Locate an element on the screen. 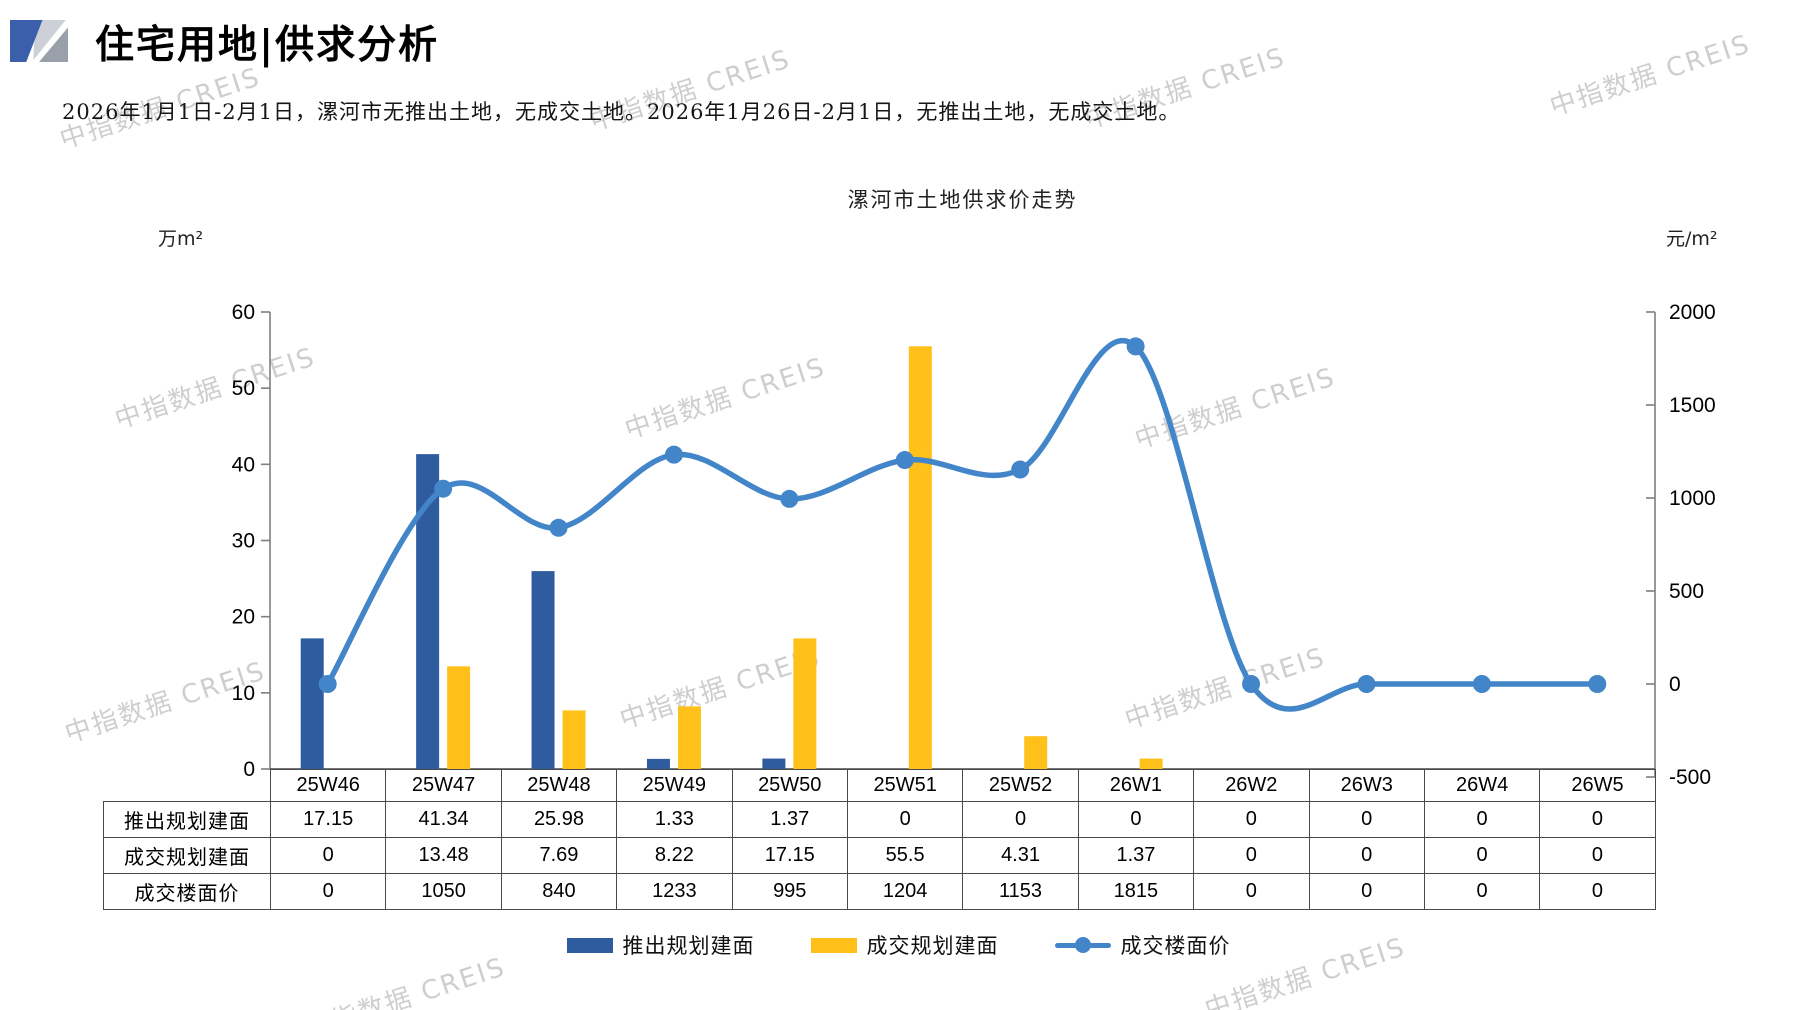  chart-legend: 推出规划建面 成交规划建面 成交楼面价 is located at coordinates (898, 945).